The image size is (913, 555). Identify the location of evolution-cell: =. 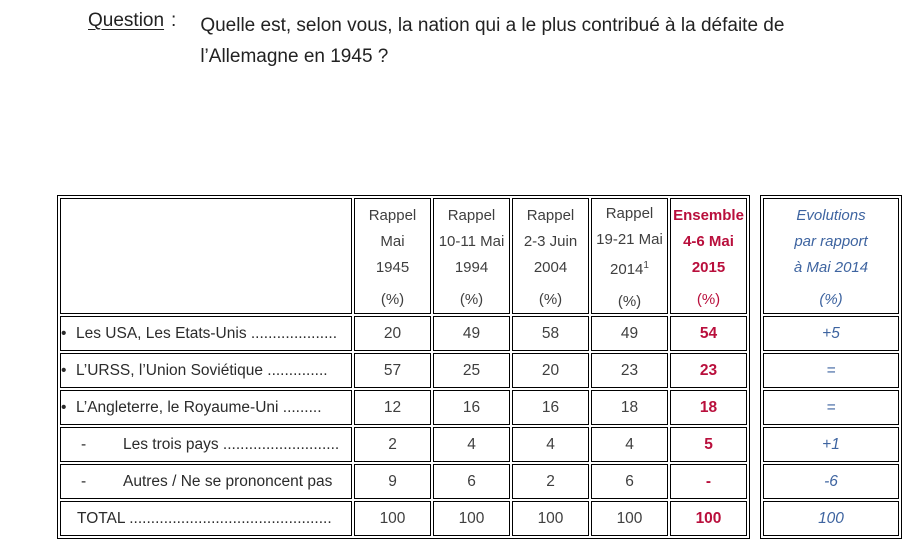
(831, 407).